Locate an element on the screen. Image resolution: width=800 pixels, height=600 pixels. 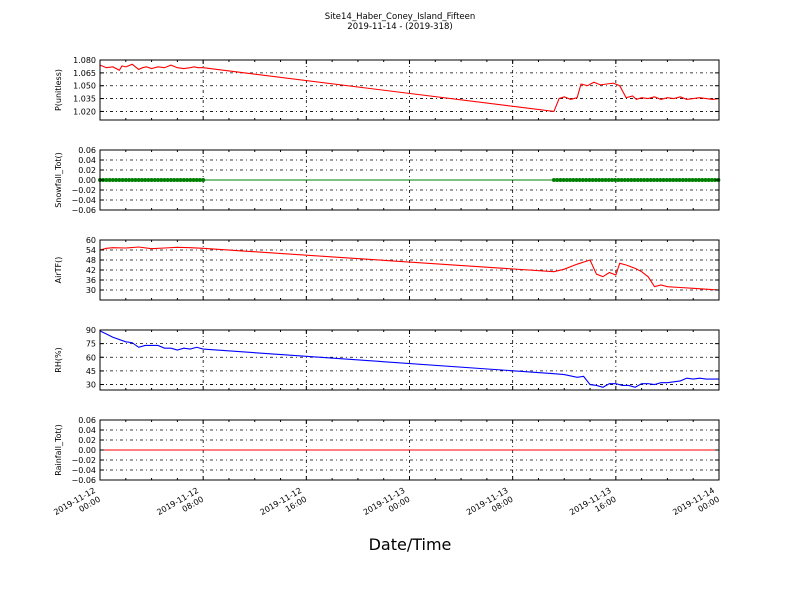
rainfall-ylabel: Rainfall_Tot() is located at coordinates (58, 450).